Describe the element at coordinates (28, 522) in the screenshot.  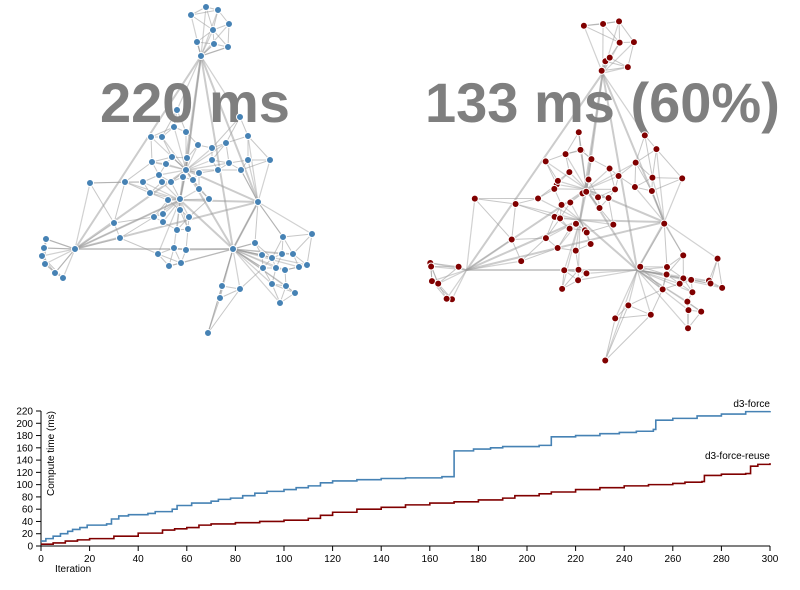
I see `y-tick-label: 40` at that location.